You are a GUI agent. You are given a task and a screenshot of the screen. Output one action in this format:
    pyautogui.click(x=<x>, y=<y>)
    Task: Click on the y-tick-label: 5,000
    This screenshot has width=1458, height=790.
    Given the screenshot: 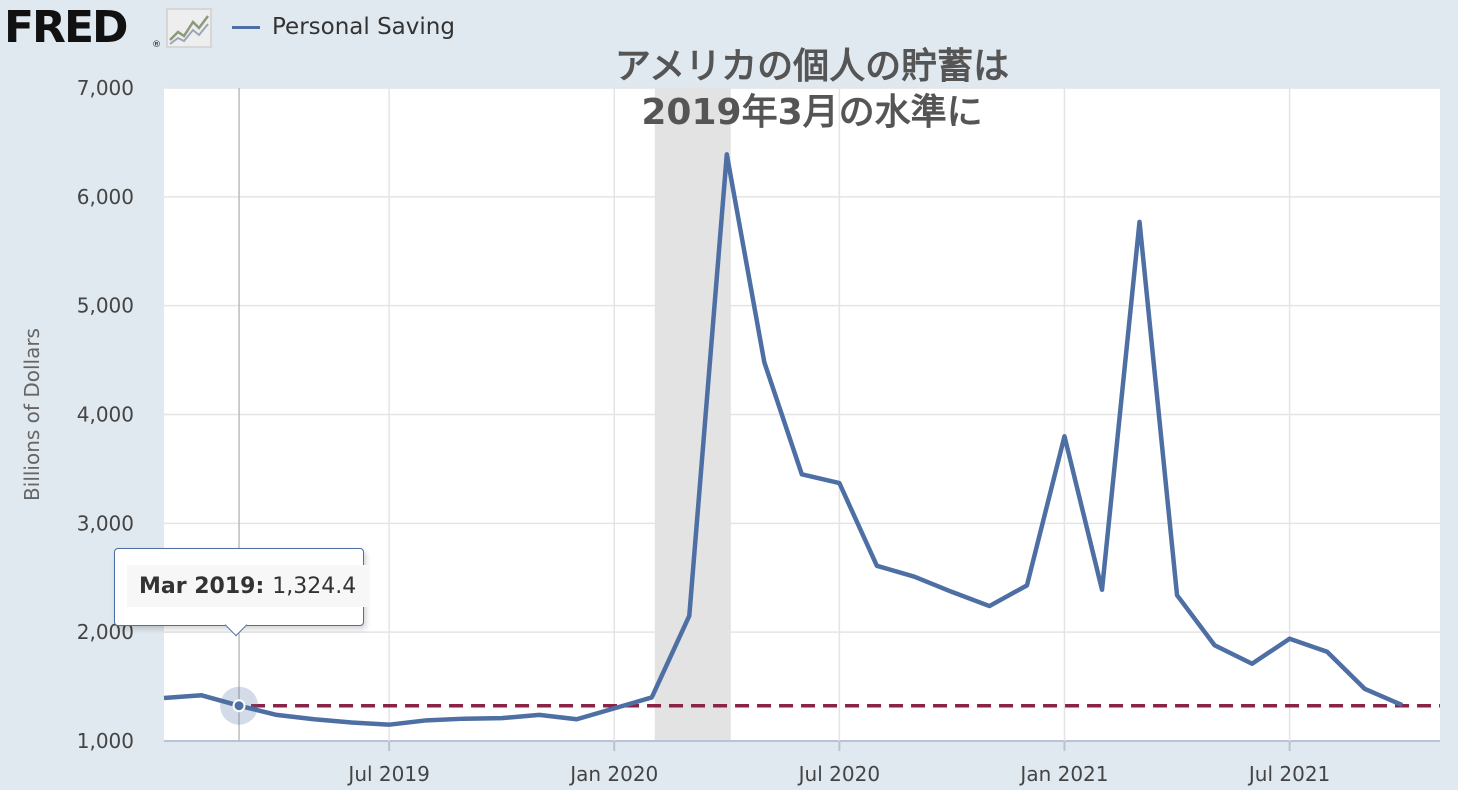 What is the action you would take?
    pyautogui.click(x=105, y=306)
    